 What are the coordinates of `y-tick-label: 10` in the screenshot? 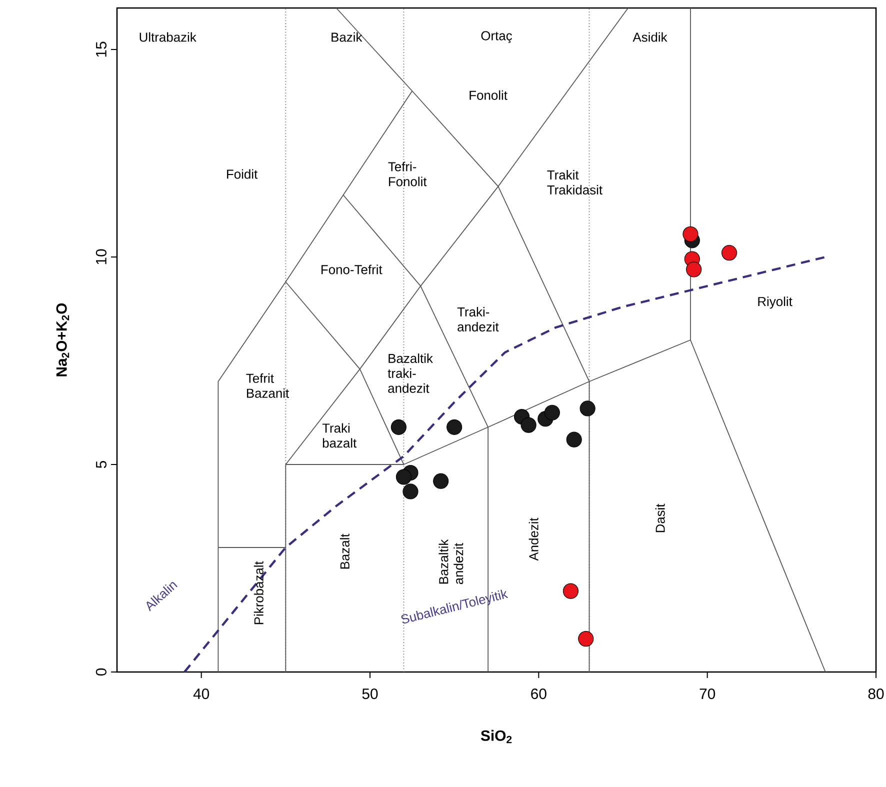 It's located at (101, 256).